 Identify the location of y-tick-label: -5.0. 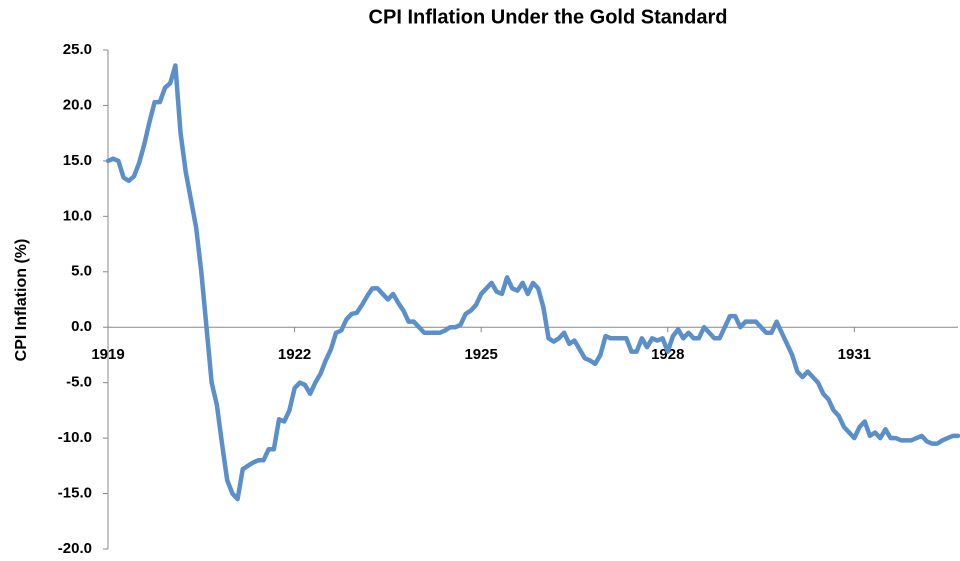
(79, 382).